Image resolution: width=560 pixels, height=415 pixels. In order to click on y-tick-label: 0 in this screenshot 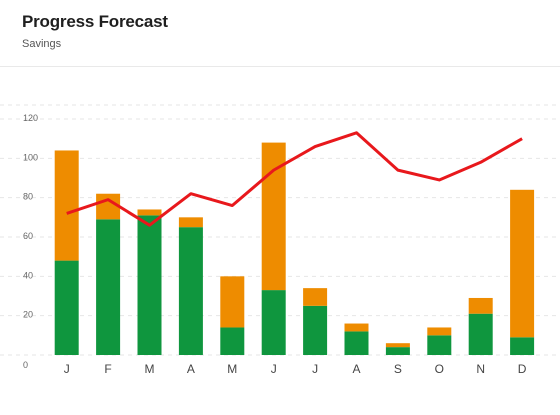, I will do `click(25, 365)`.